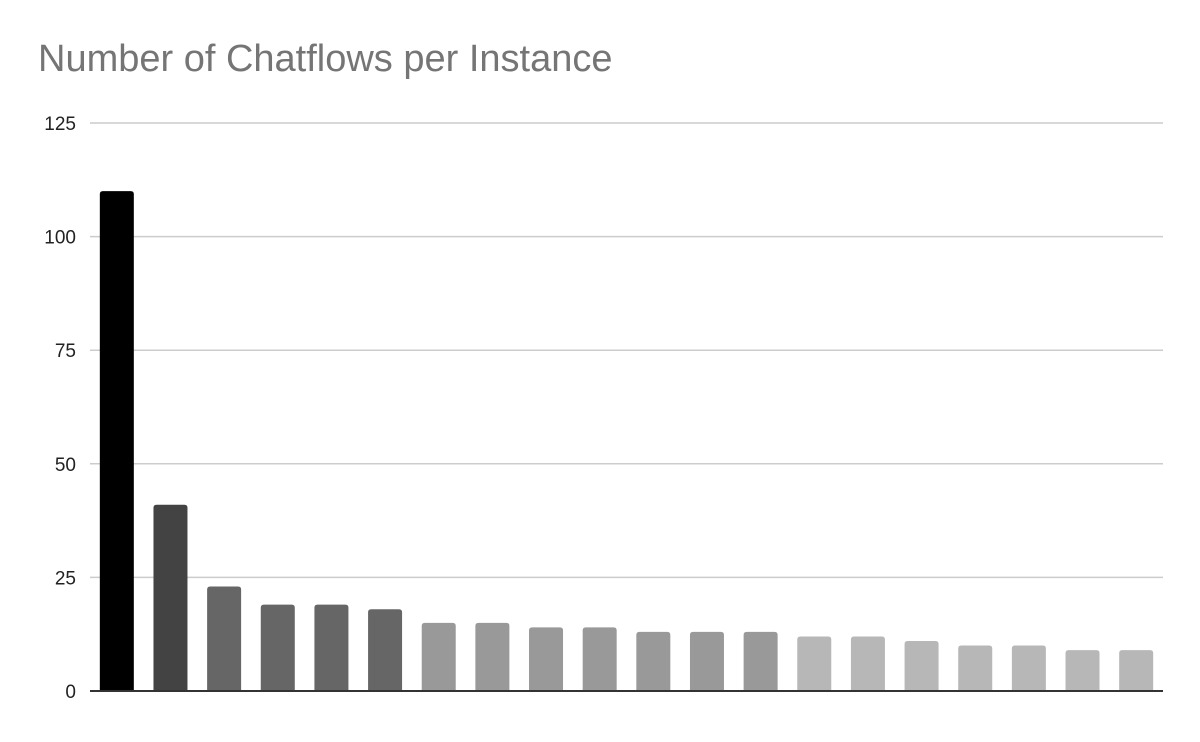 The height and width of the screenshot is (742, 1200). What do you see at coordinates (65, 465) in the screenshot?
I see `y-tick-label: 50` at bounding box center [65, 465].